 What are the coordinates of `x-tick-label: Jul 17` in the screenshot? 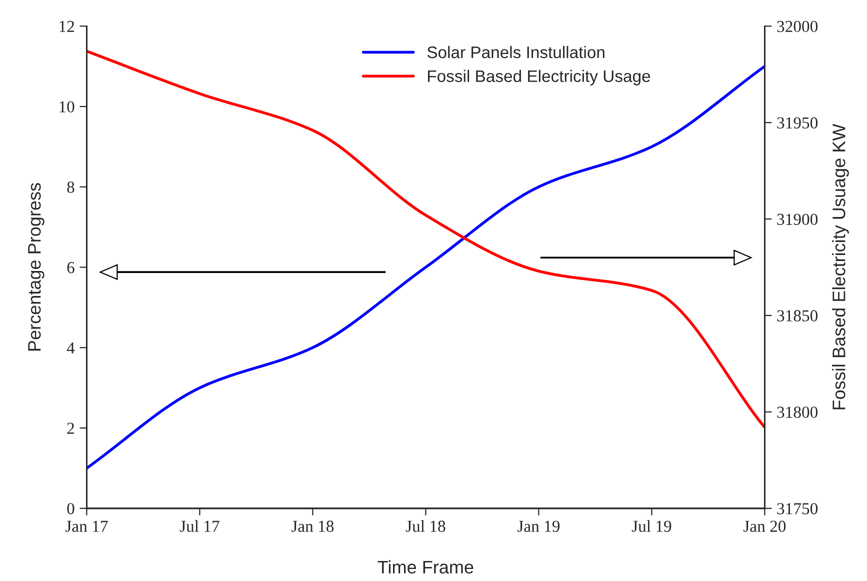 It's located at (200, 526).